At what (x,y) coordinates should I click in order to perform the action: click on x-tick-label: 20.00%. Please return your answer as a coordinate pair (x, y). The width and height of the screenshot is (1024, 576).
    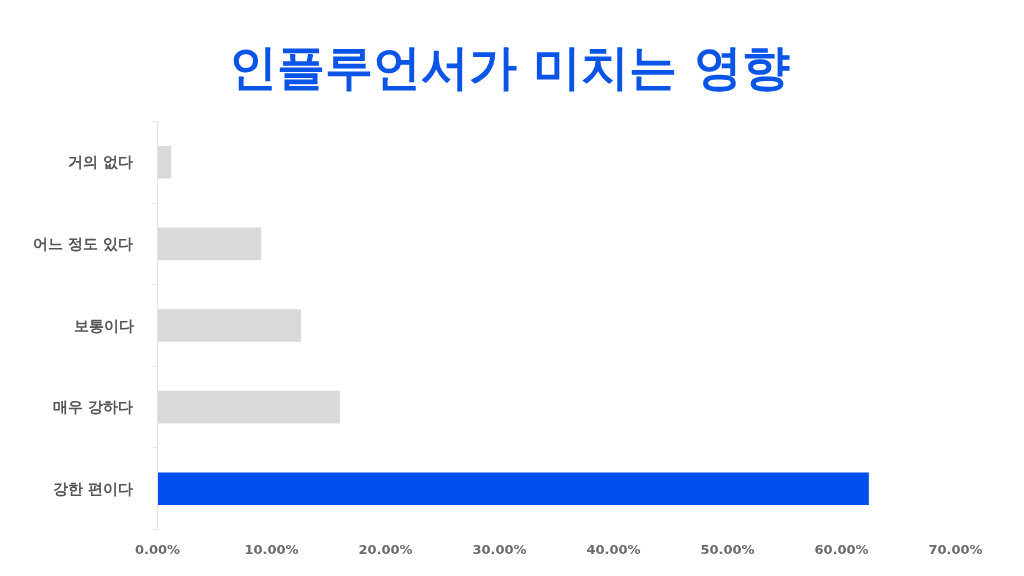
    Looking at the image, I should click on (385, 549).